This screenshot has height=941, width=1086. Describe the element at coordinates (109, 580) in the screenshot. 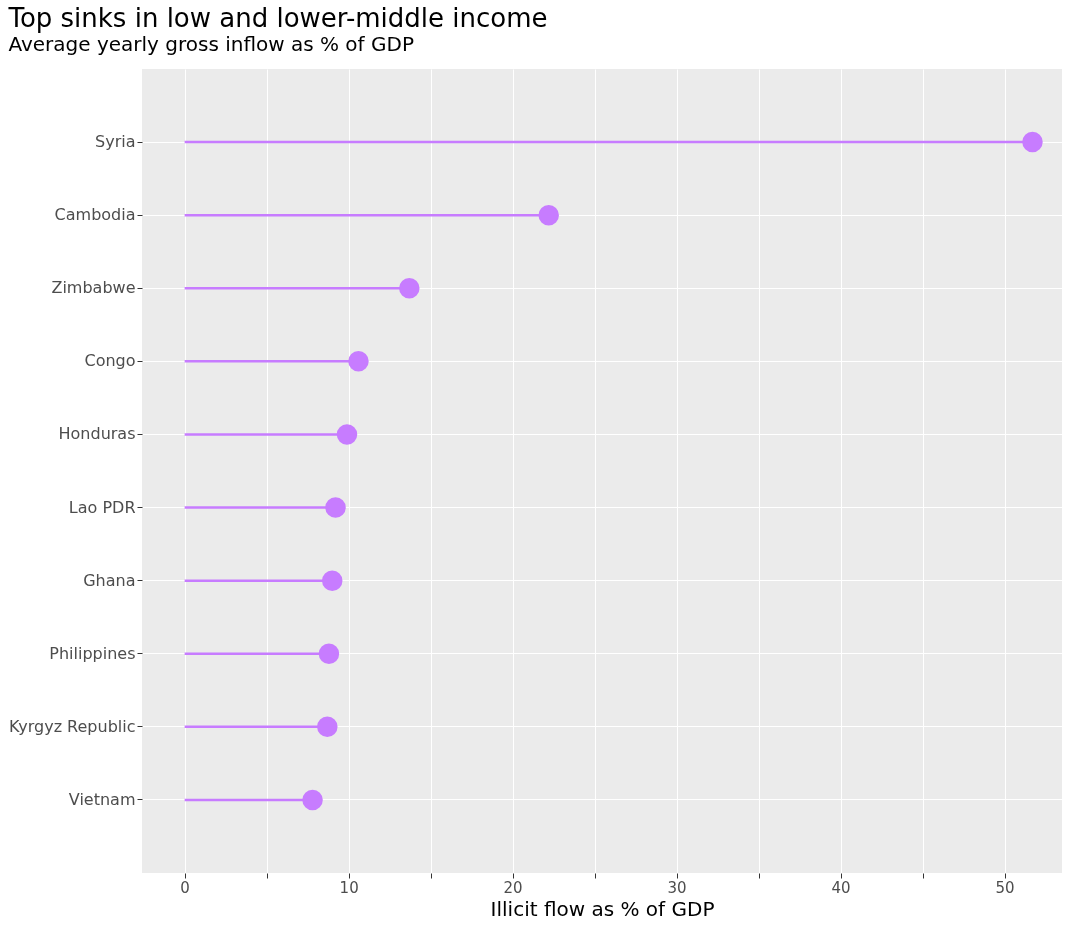

I see `y-tick-label: Ghana` at that location.